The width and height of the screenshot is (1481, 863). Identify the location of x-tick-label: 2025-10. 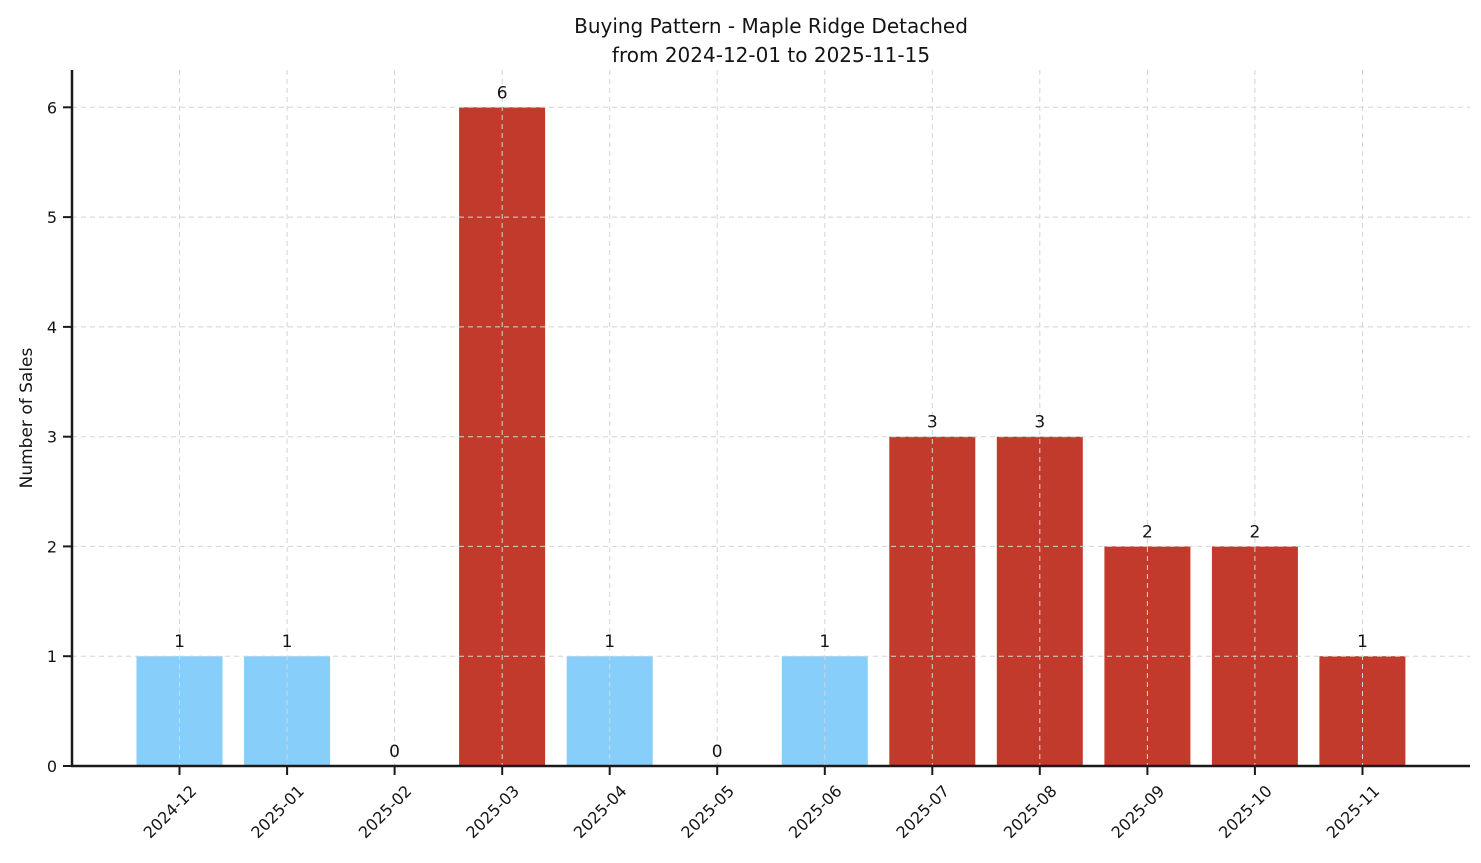
(1245, 811).